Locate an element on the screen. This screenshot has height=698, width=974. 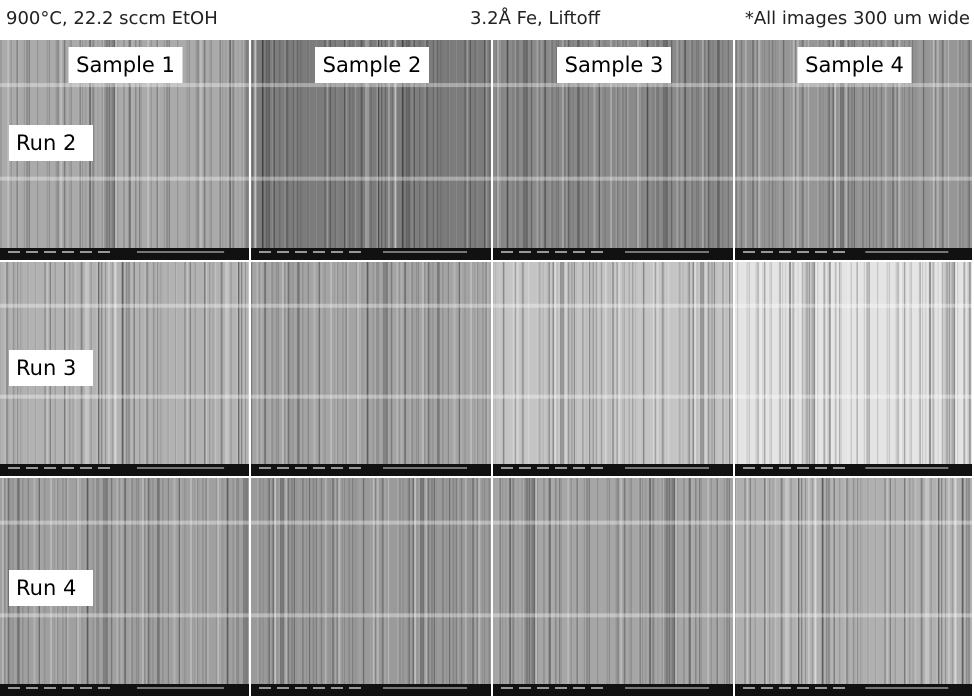
column-label: Sample 2 is located at coordinates (372, 65).